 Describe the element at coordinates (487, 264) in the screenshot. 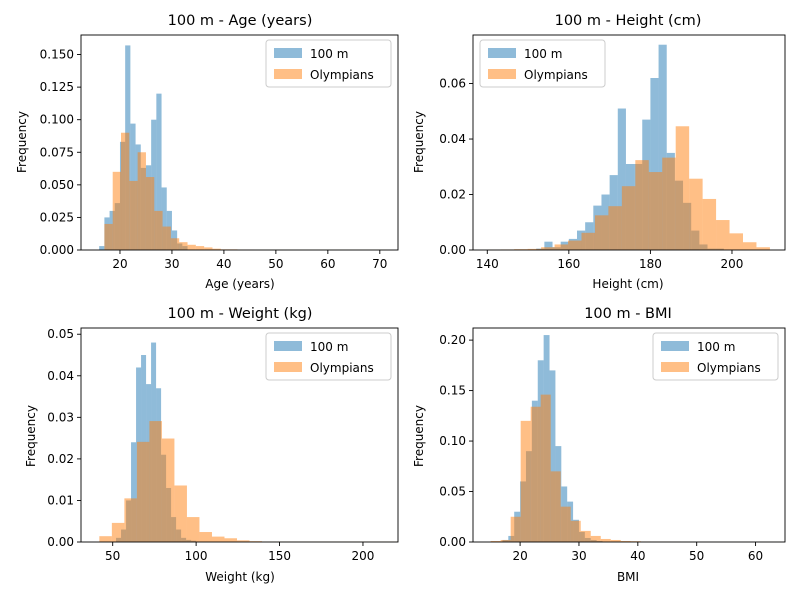

I see `x-tick-label: 140` at that location.